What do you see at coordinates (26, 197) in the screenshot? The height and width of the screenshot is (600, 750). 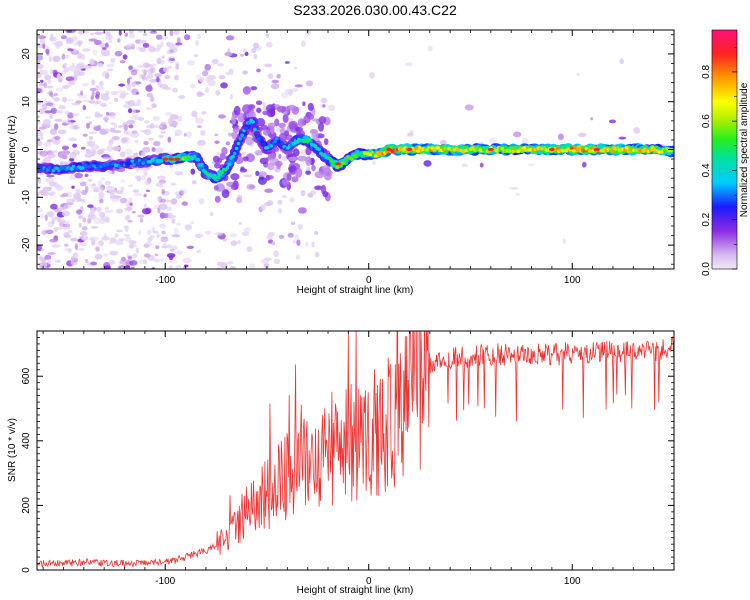 I see `spectrogram-ytick-label: -10` at bounding box center [26, 197].